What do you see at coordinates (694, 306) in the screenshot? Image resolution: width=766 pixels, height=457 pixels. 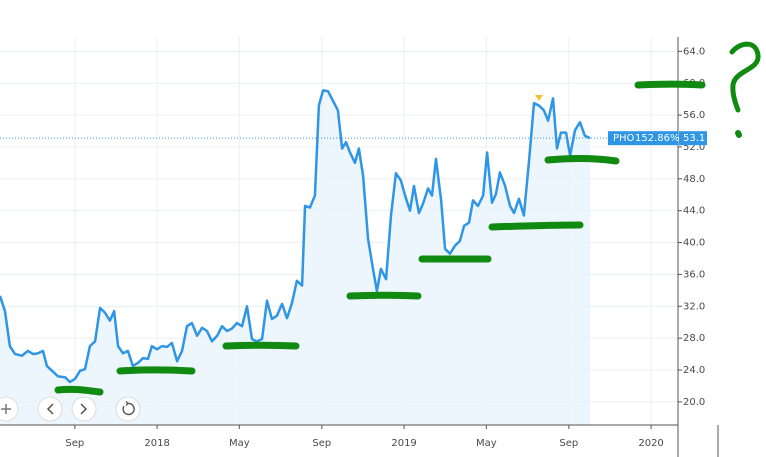 I see `y-tick-label: 32.0` at bounding box center [694, 306].